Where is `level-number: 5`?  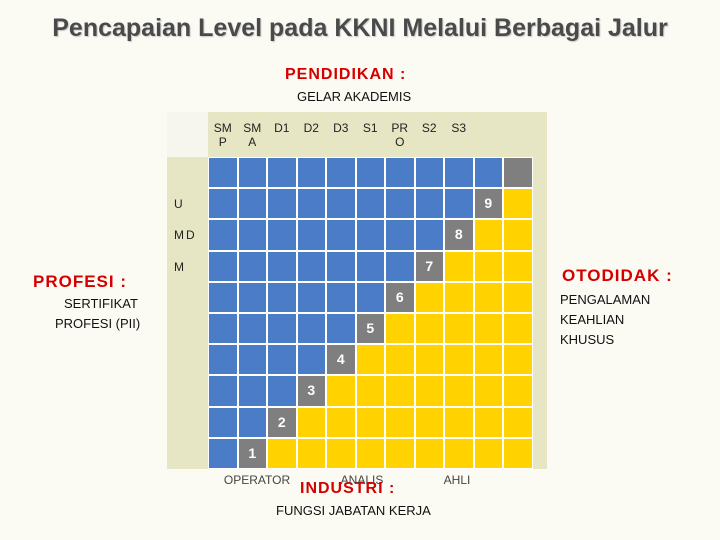 level-number: 5 is located at coordinates (370, 328).